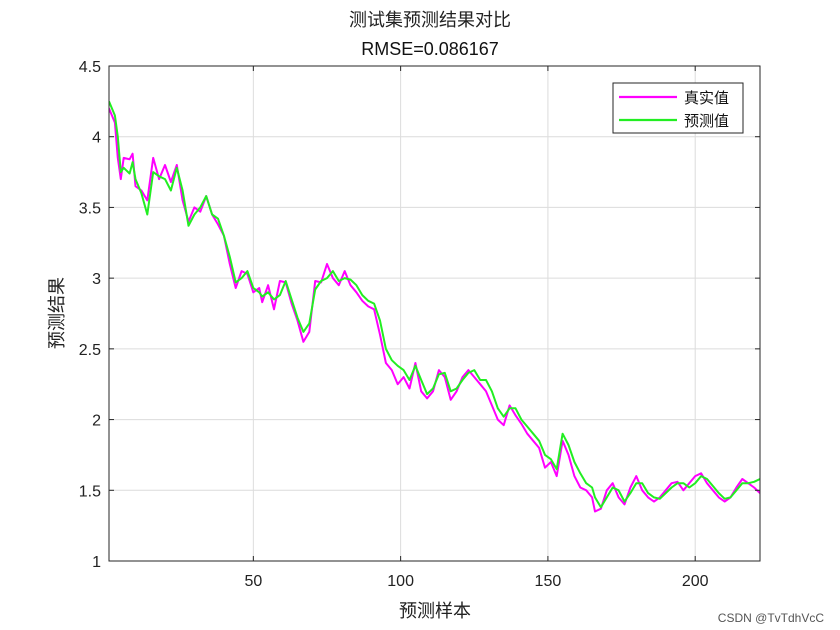  Describe the element at coordinates (90, 491) in the screenshot. I see `y-tick-label: 1.5` at that location.